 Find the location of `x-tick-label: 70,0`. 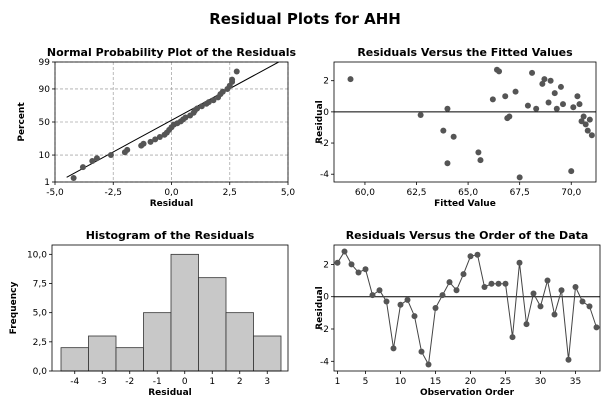

x-tick-label: 70,0 is located at coordinates (571, 193).